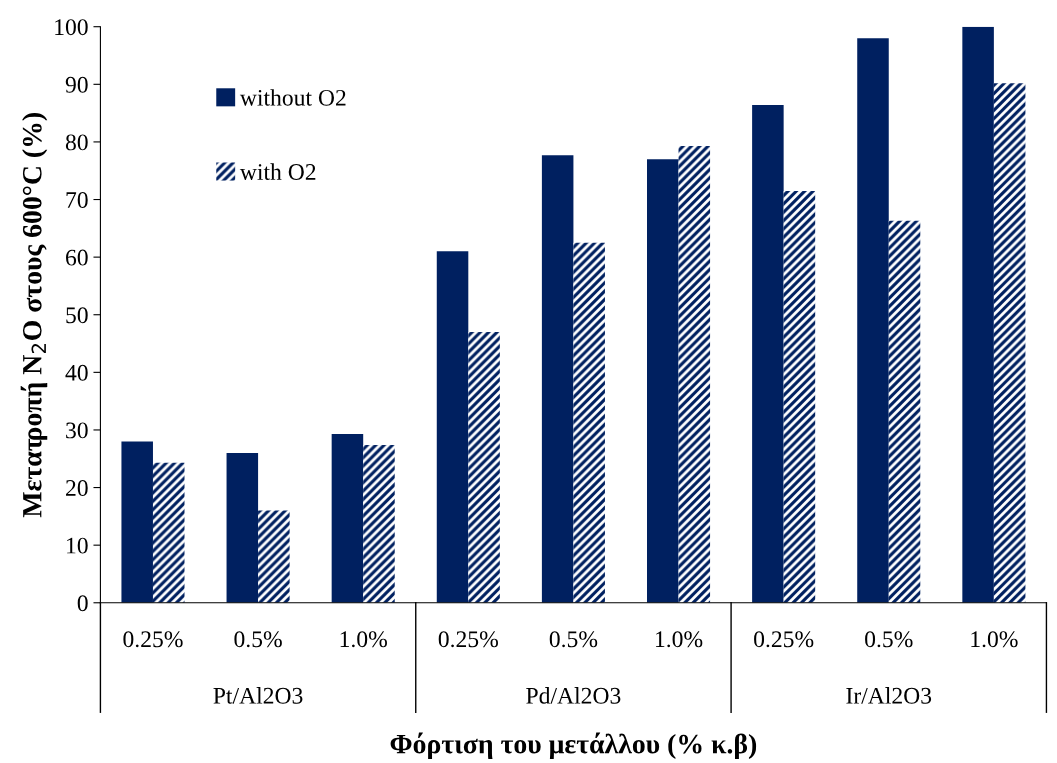 This screenshot has width=1057, height=763. I want to click on y-tick-label: 60, so click(77, 257).